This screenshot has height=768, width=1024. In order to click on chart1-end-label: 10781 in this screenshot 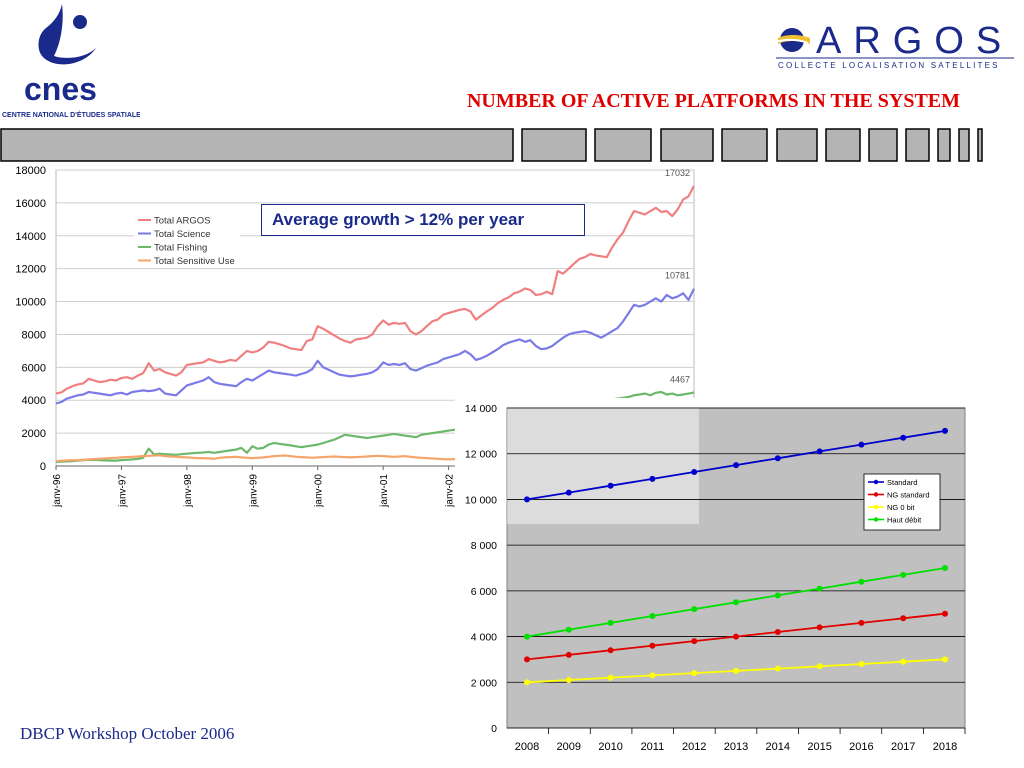, I will do `click(677, 276)`.